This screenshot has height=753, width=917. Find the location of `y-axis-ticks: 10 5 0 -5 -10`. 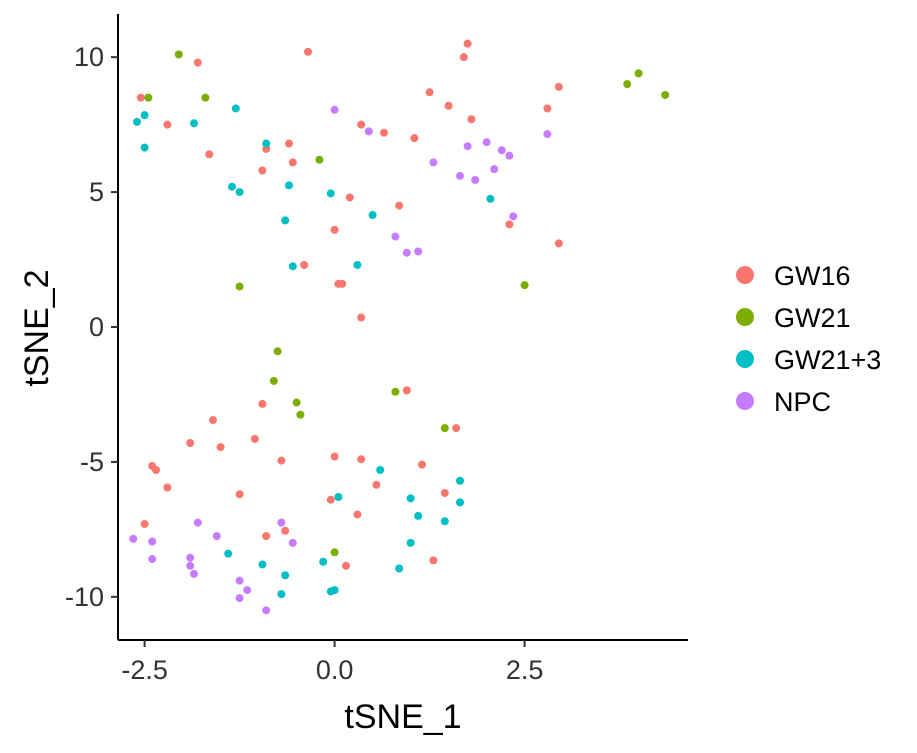

y-axis-ticks: 10 5 0 -5 -10 is located at coordinates (91, 327).